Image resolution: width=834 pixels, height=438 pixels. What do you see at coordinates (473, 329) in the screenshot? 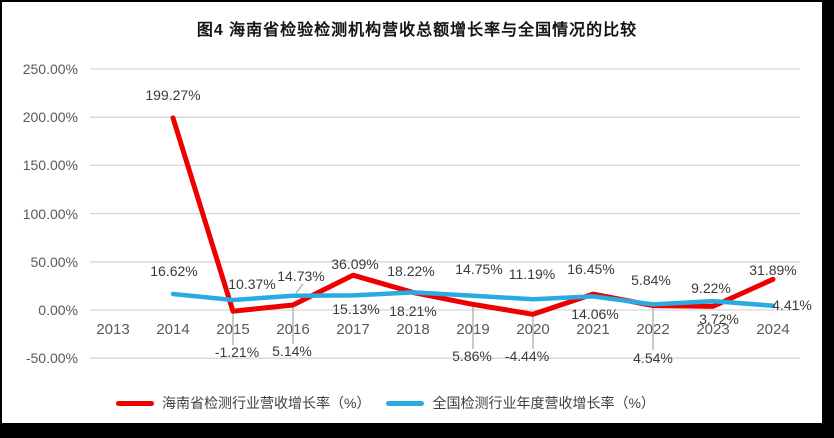
I see `x-axis-year-label: 2019` at bounding box center [473, 329].